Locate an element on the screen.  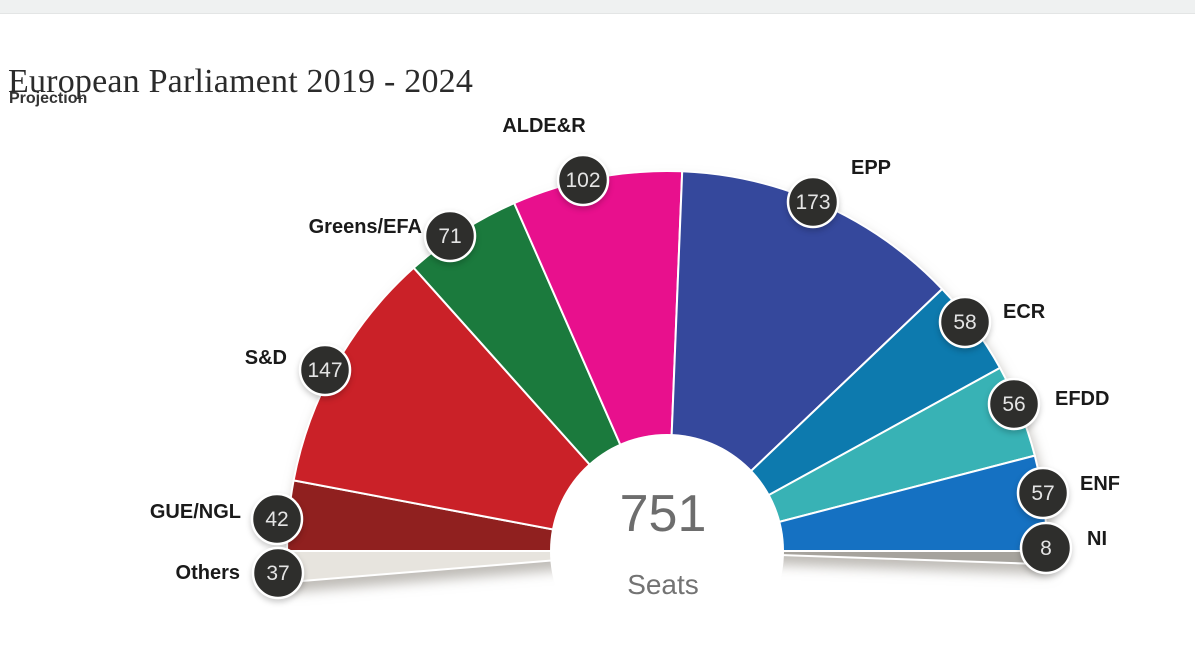
seat-badge-efdd is located at coordinates (1014, 404).